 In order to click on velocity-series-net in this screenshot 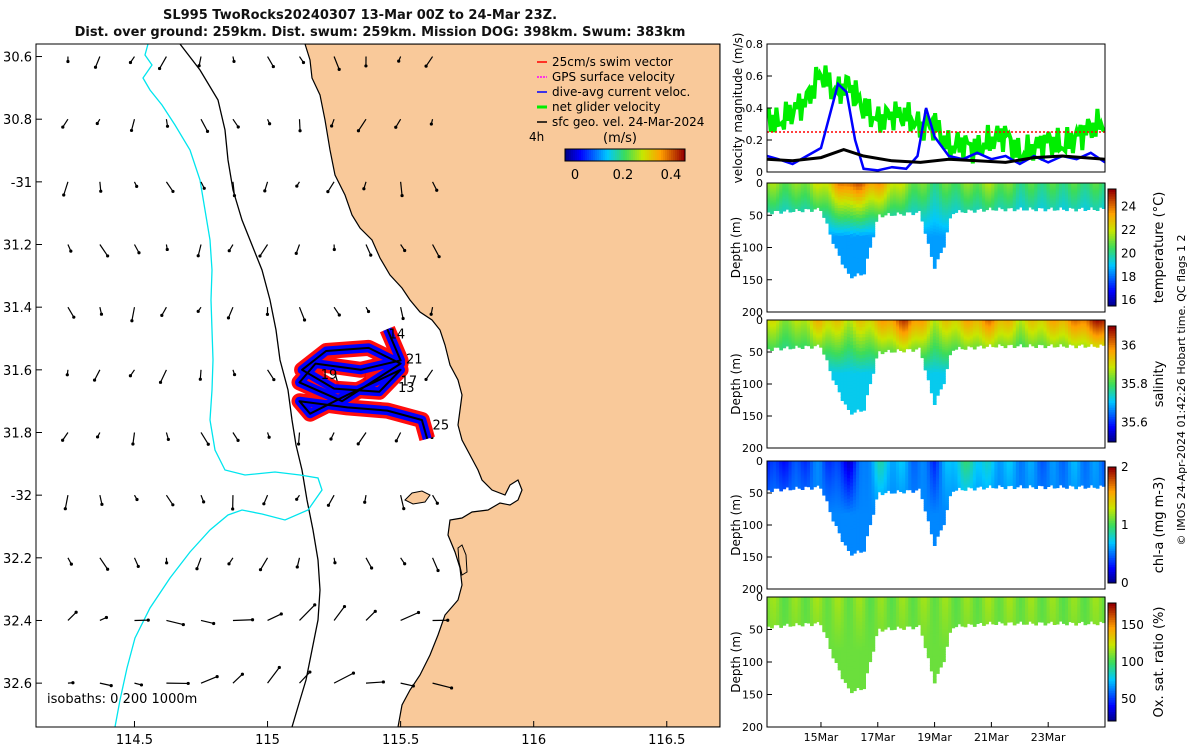, I will do `click(936, 115)`.